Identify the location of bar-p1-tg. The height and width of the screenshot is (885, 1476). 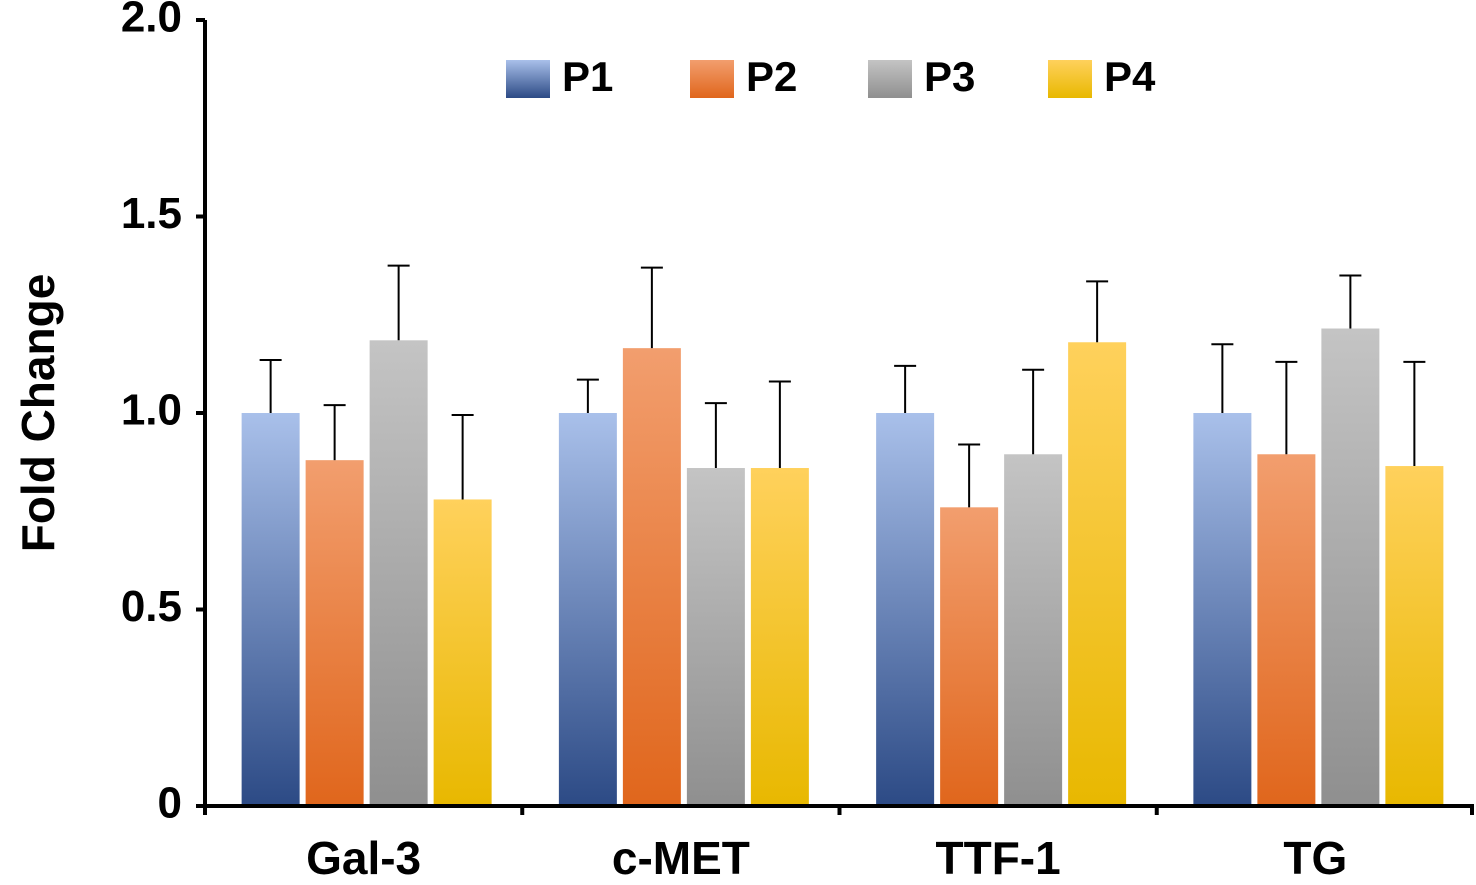
(1222, 609).